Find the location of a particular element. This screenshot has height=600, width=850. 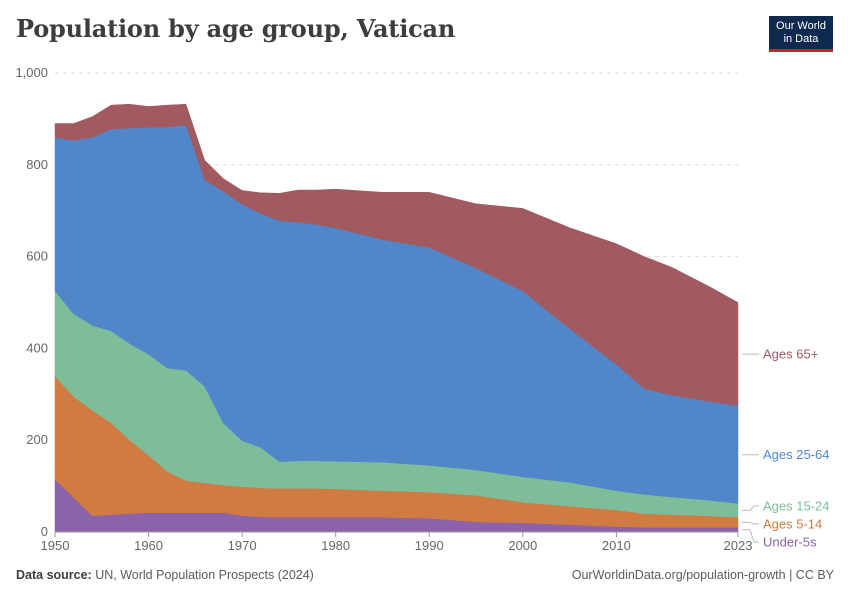

y-tick-label: 600 is located at coordinates (37, 256).